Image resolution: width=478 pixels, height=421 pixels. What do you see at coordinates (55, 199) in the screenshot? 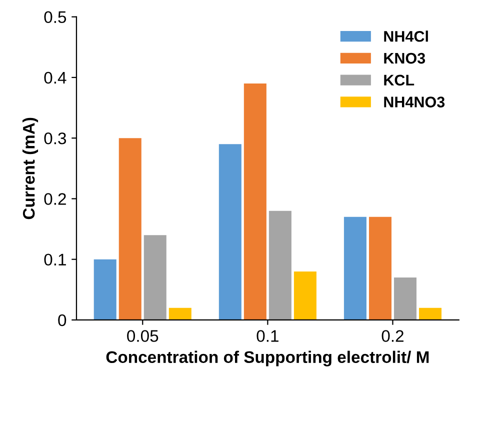
I see `y-tick-label: 0.2` at bounding box center [55, 199].